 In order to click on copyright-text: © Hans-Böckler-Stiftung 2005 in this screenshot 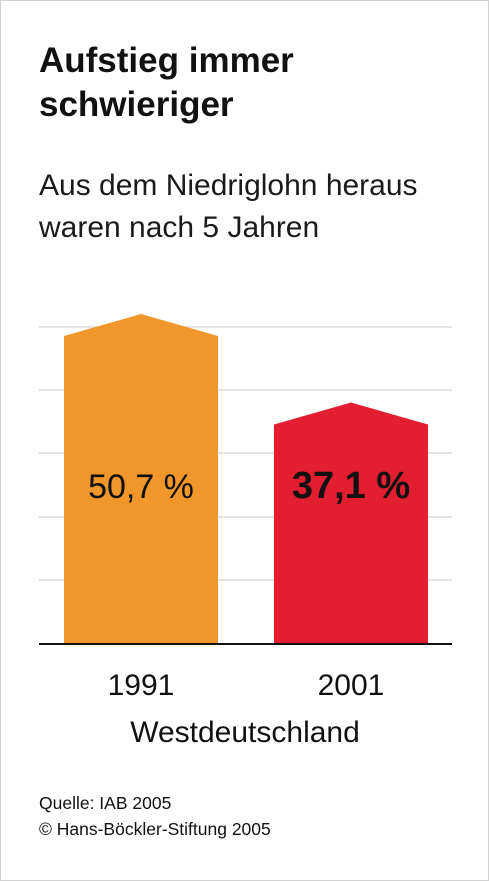, I will do `click(155, 829)`.